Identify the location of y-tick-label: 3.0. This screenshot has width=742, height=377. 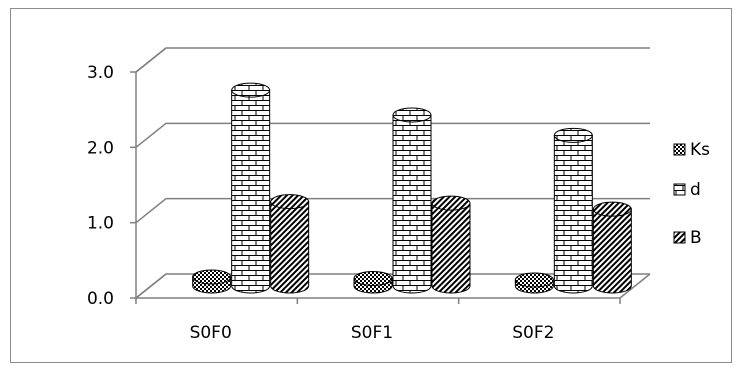
(100, 73).